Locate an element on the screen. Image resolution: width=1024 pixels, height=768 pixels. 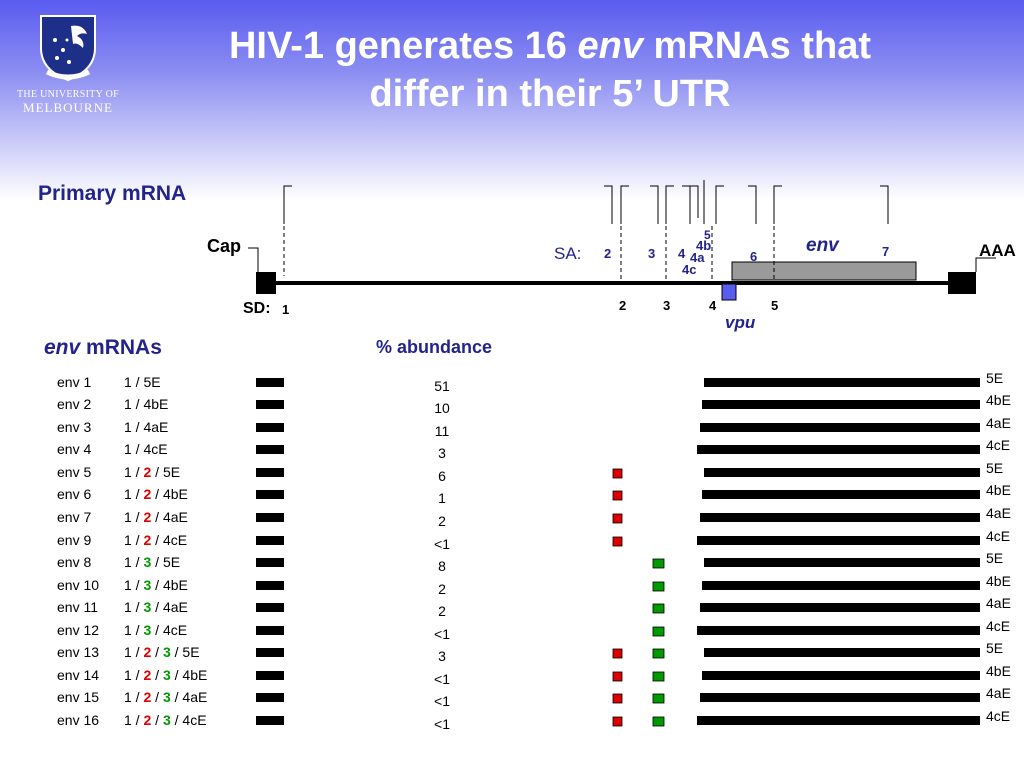
row-abundance: 8 is located at coordinates (442, 566).